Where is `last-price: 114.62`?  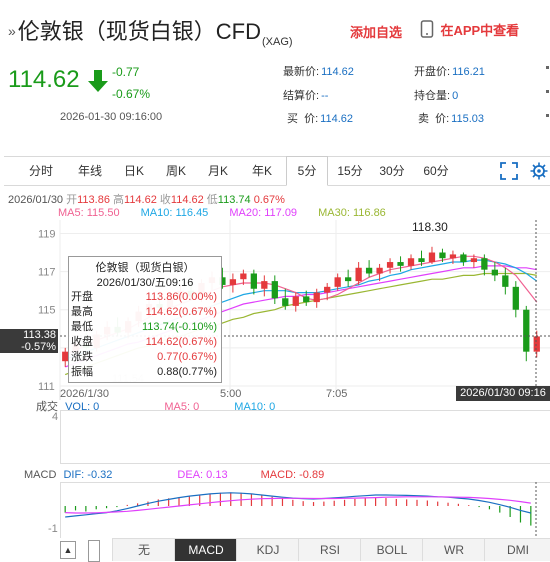
last-price: 114.62 is located at coordinates (44, 79).